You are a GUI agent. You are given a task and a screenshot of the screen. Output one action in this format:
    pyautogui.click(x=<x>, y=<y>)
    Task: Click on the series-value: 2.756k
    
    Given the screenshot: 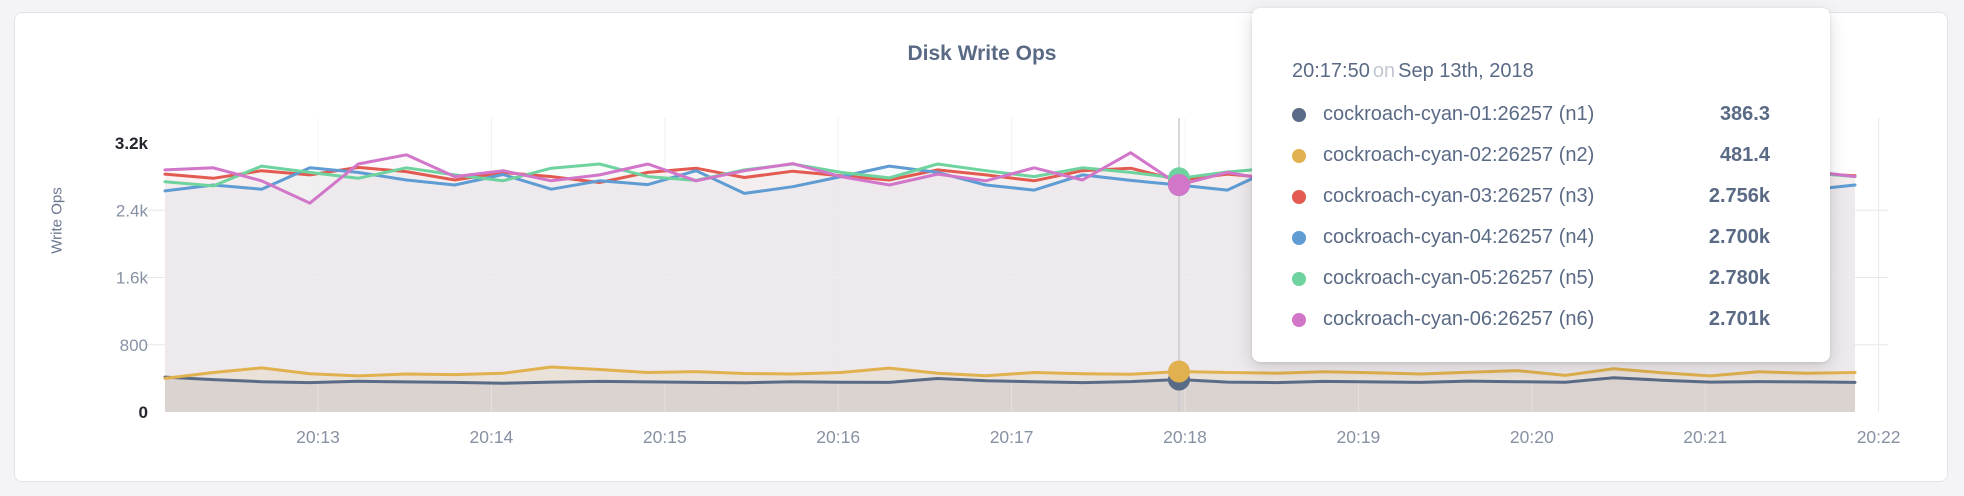 What is the action you would take?
    pyautogui.click(x=1739, y=196)
    